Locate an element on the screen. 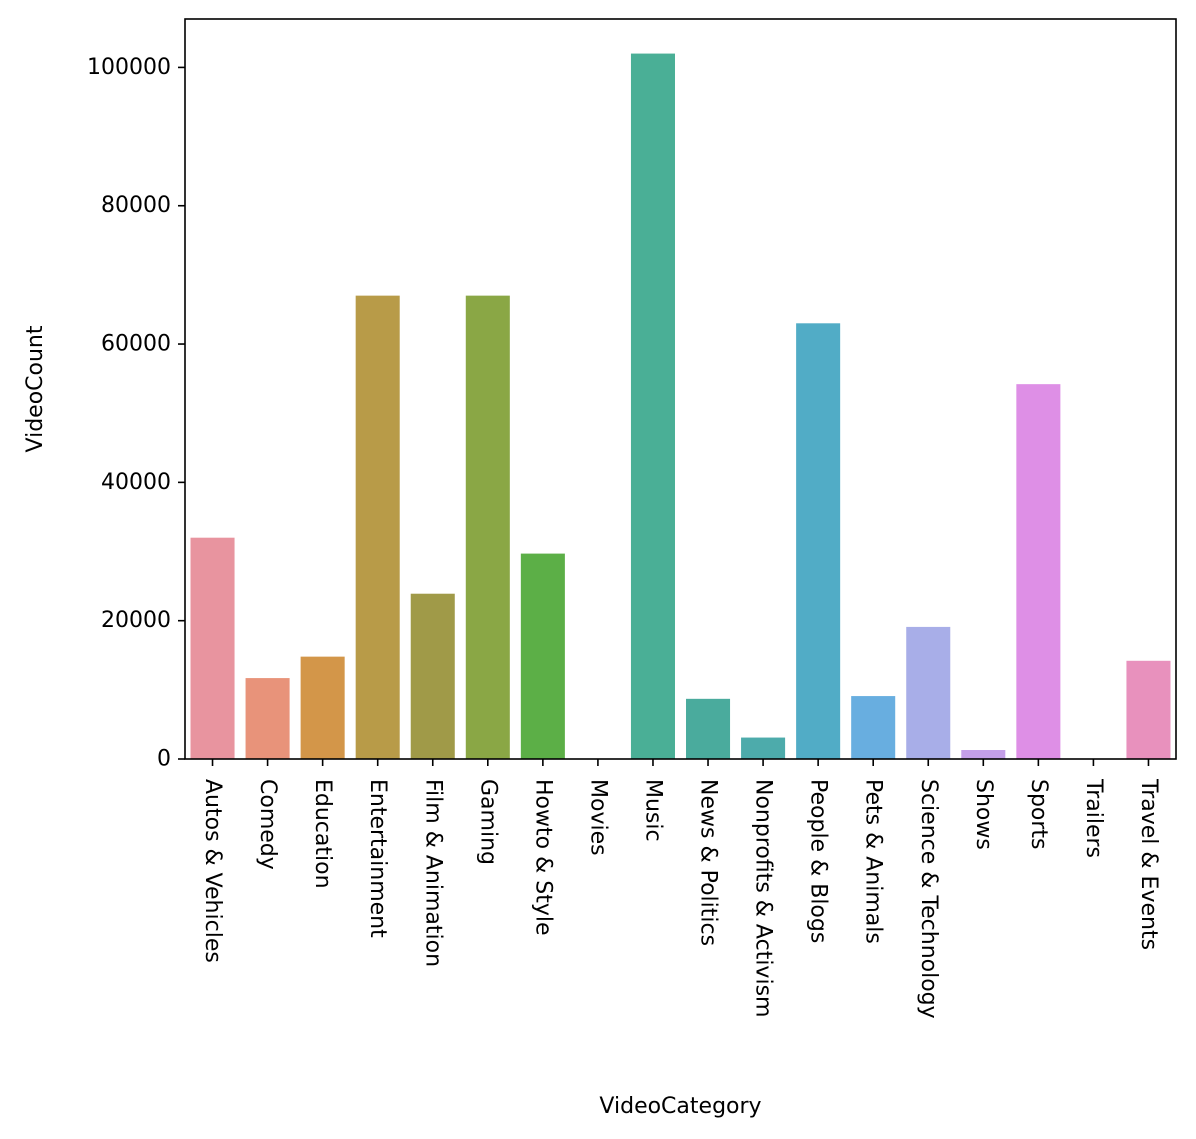  y-tick-label-3: 60000 is located at coordinates (136, 344).